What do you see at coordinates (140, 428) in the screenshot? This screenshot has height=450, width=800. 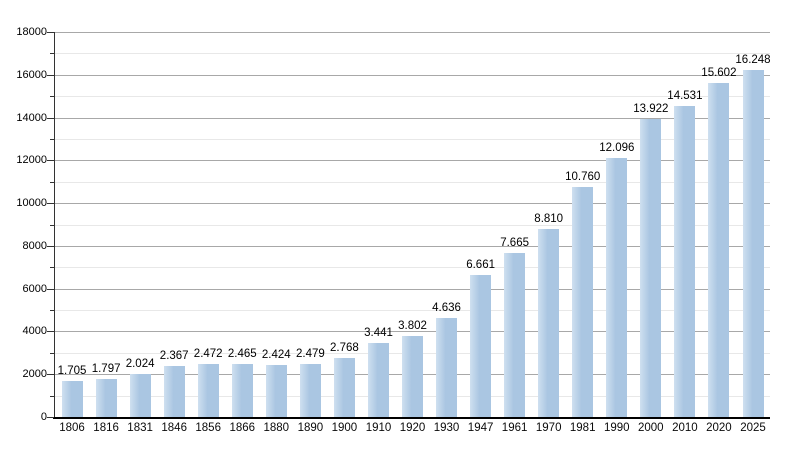 I see `x-axis-tick-label: 1831` at bounding box center [140, 428].